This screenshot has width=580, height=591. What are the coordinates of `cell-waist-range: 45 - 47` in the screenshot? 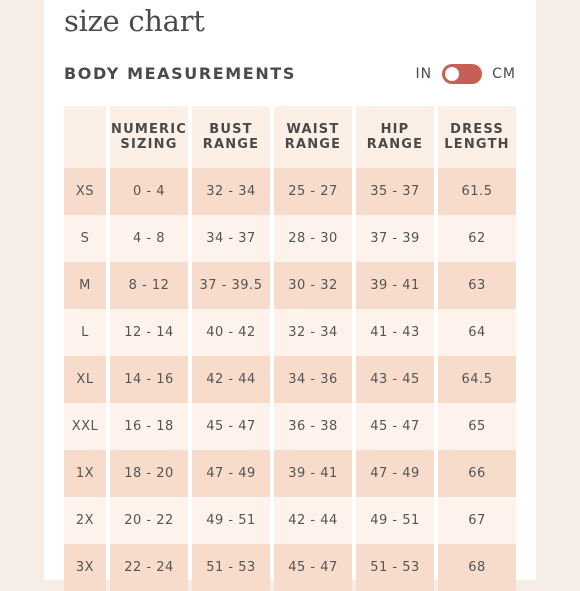 It's located at (313, 567).